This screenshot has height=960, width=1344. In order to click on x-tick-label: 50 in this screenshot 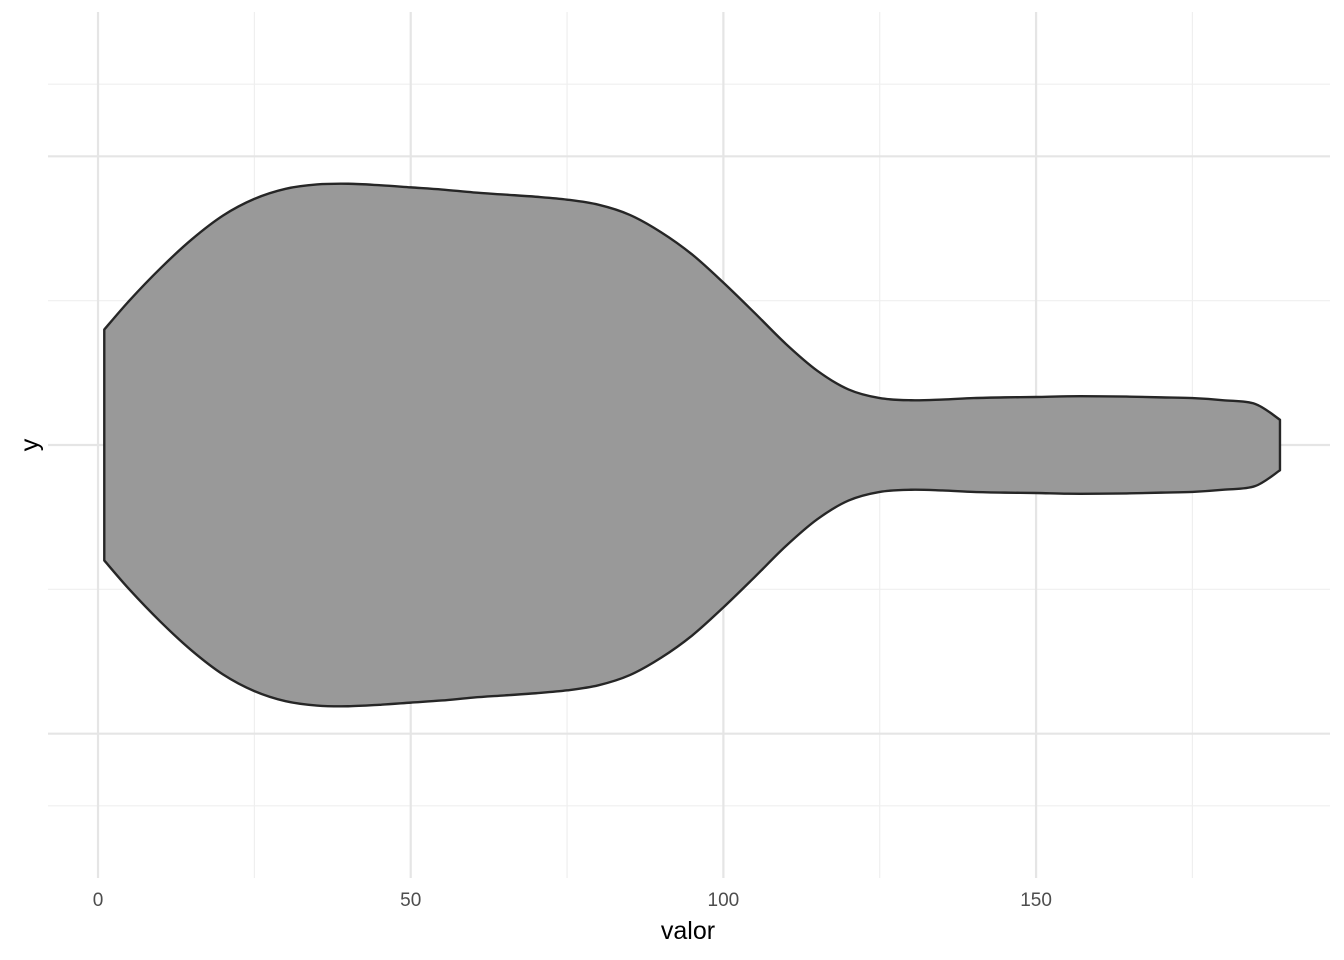, I will do `click(410, 900)`.